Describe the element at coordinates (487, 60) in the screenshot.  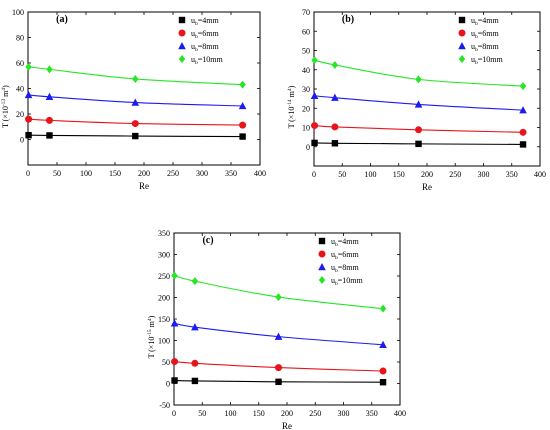
I see `legend-label-10mm: ub=10mm` at that location.